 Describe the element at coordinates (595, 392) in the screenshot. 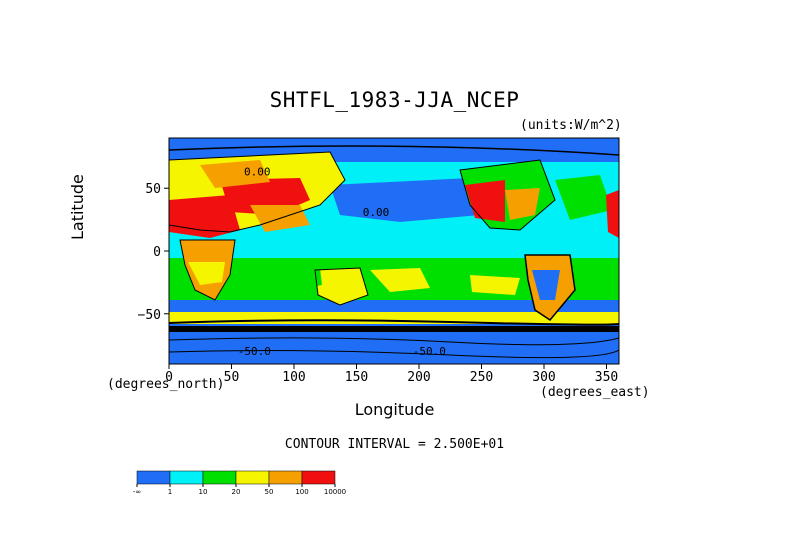

I see `x-axis-units: (degrees_east)` at that location.